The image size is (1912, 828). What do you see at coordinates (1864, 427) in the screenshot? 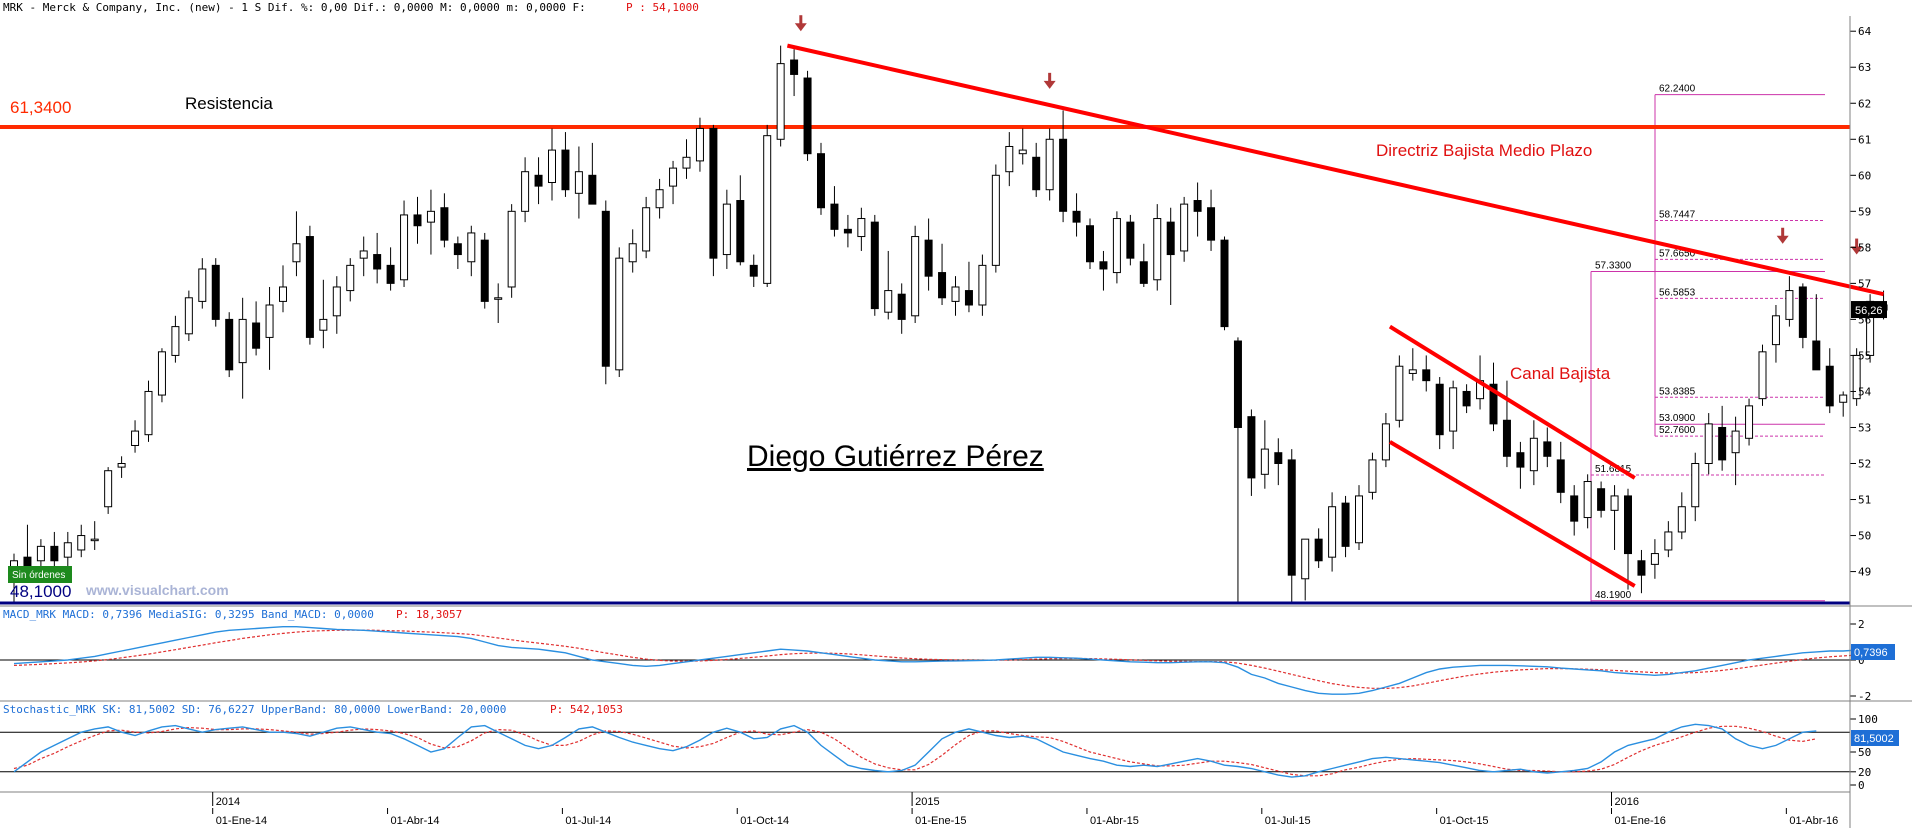
I see `price-axis-tick-label: 53` at bounding box center [1864, 427].